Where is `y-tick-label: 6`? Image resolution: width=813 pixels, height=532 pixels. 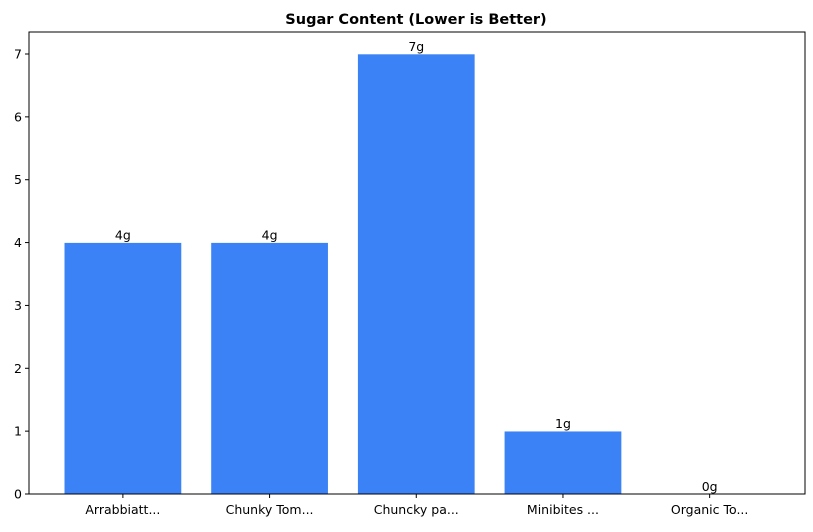 y-tick-label: 6 is located at coordinates (18, 116).